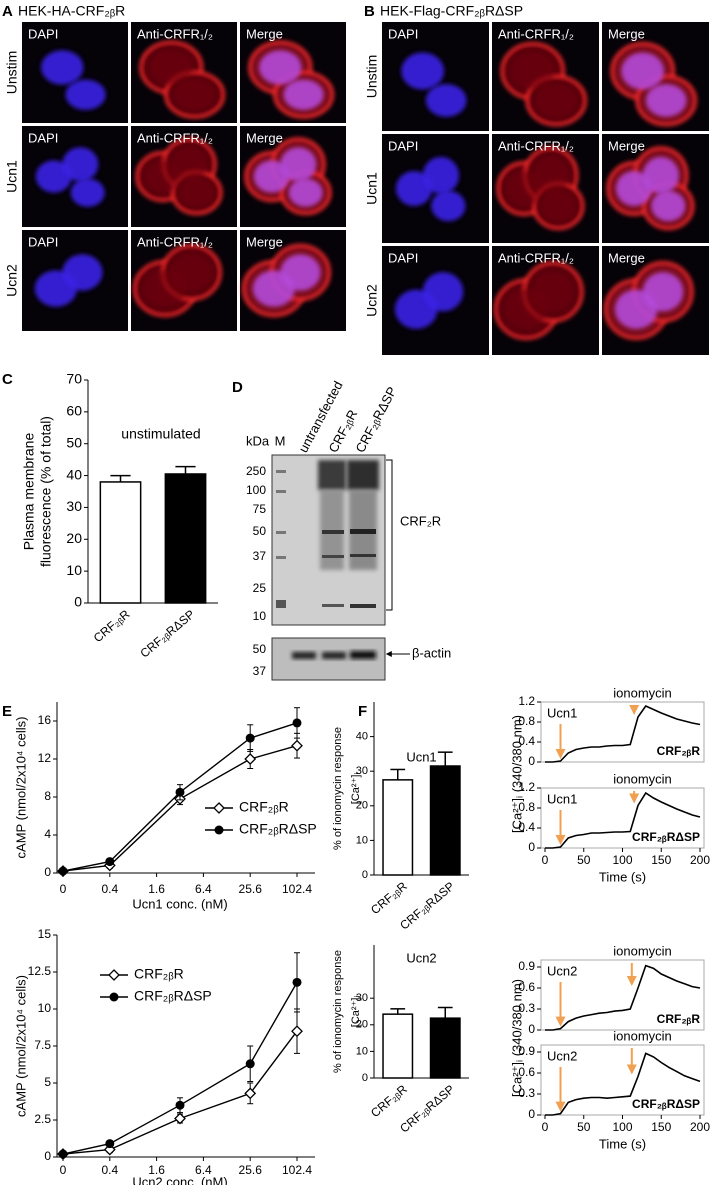 This screenshot has height=1185, width=712. Describe the element at coordinates (562, 1055) in the screenshot. I see `event-label: Ucn2` at that location.